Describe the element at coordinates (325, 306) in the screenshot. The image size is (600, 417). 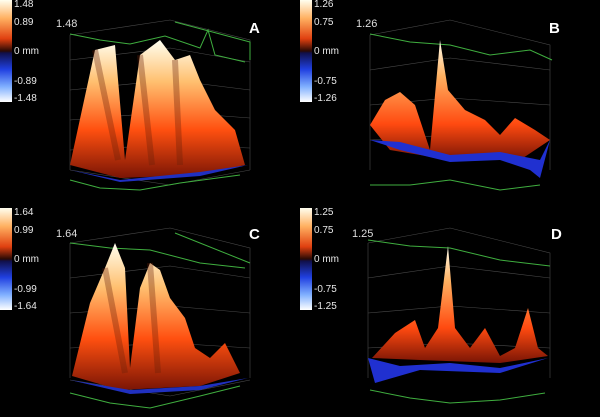
I see `scale-min: -1.25` at that location.